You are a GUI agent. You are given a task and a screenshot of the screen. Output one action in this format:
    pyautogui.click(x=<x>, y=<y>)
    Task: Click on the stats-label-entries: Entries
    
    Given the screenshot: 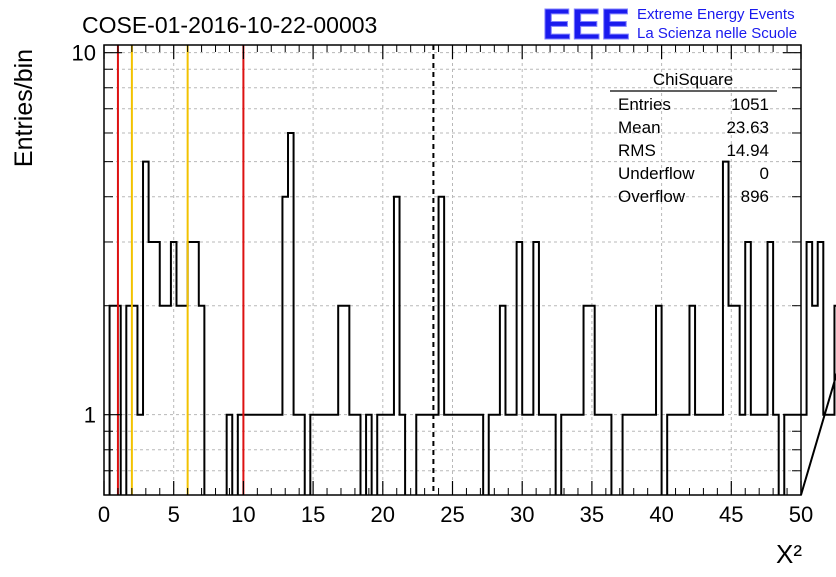 What is the action you would take?
    pyautogui.click(x=644, y=104)
    